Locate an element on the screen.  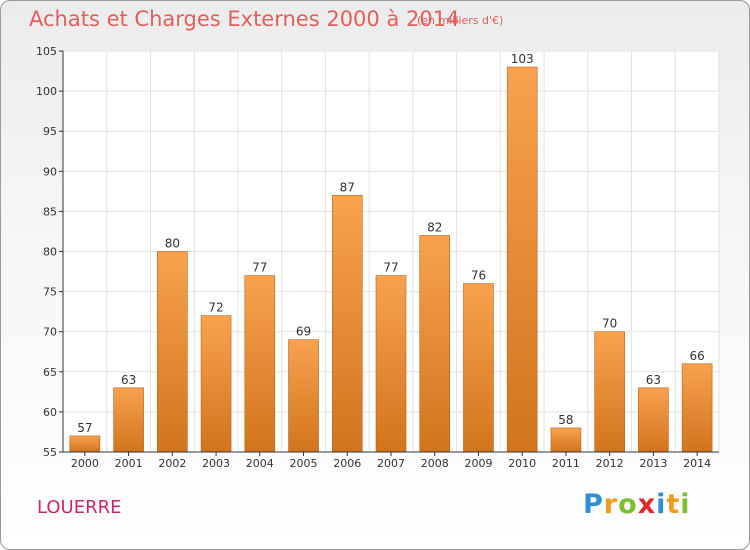
data-label: 82 is located at coordinates (434, 227).